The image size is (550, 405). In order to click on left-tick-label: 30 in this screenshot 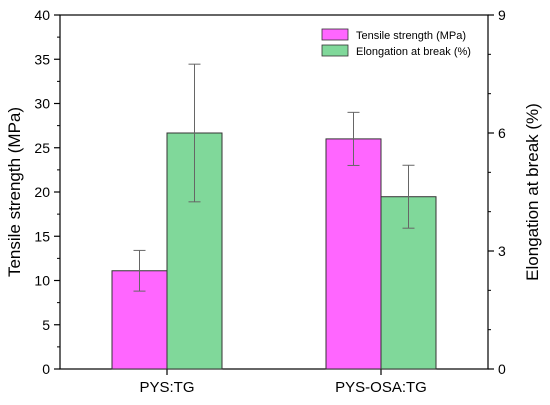, I will do `click(42, 104)`.